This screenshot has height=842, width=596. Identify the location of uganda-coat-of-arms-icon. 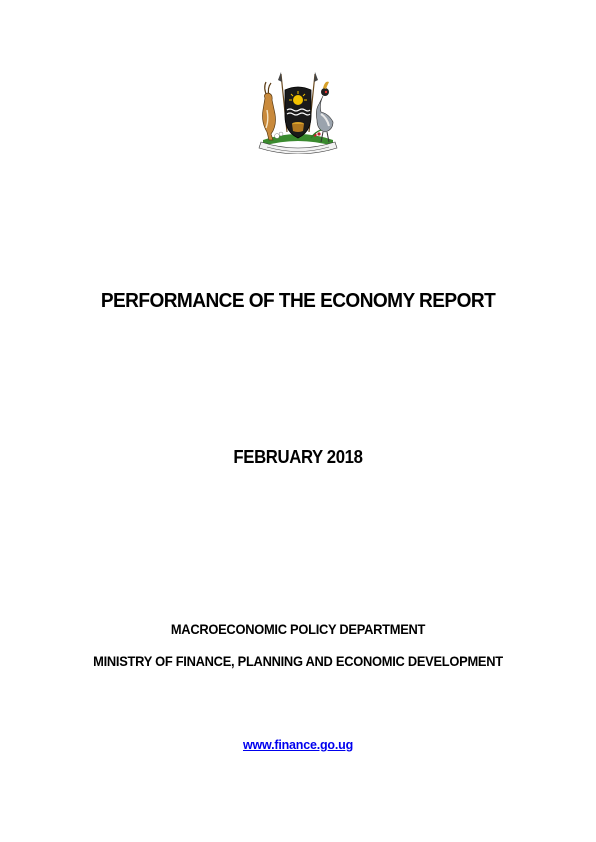
(298, 112).